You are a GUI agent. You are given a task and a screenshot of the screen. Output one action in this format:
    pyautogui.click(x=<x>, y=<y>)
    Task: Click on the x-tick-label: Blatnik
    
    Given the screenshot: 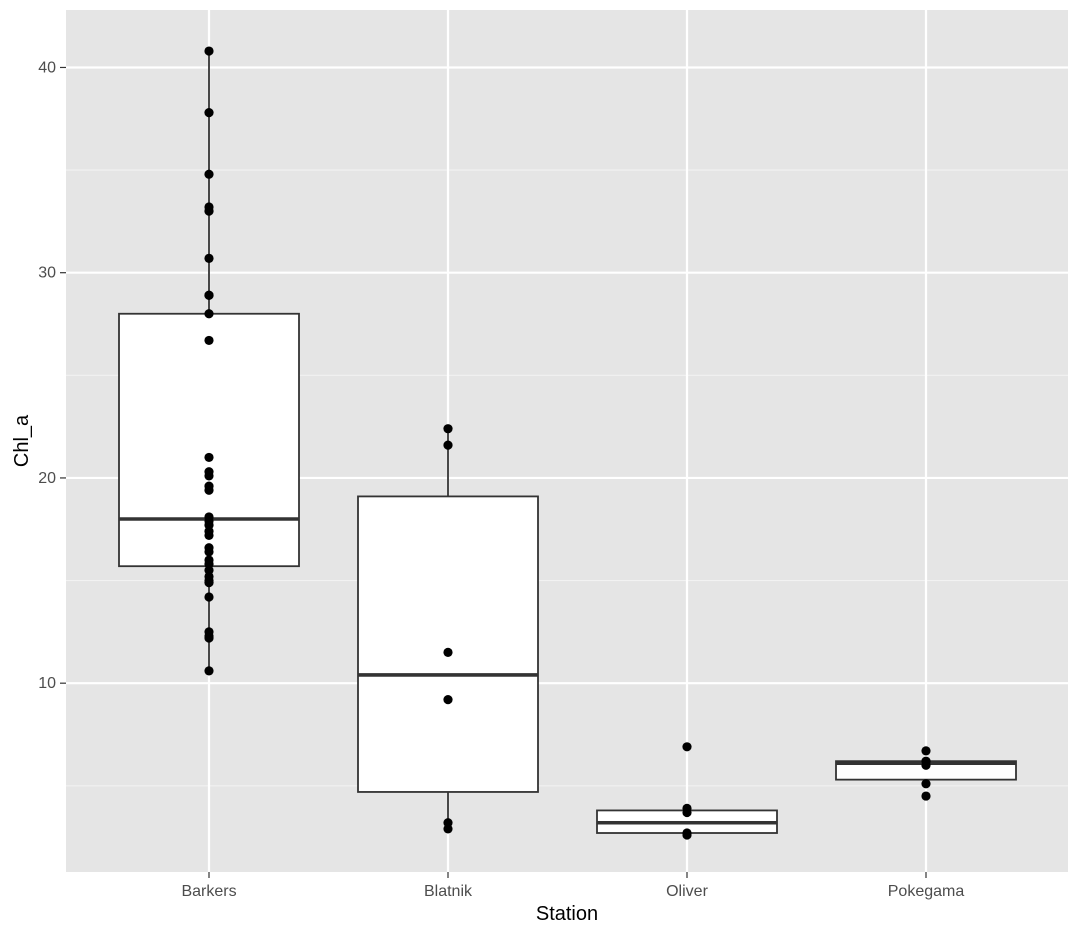 What is the action you would take?
    pyautogui.click(x=448, y=891)
    